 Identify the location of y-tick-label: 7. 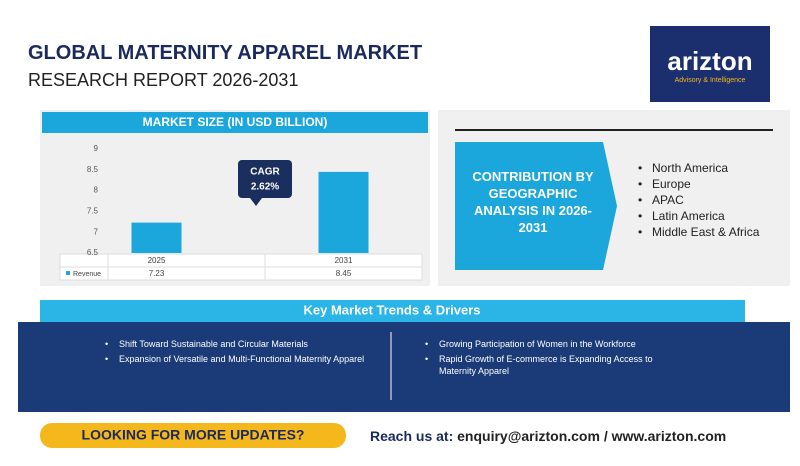
(96, 231).